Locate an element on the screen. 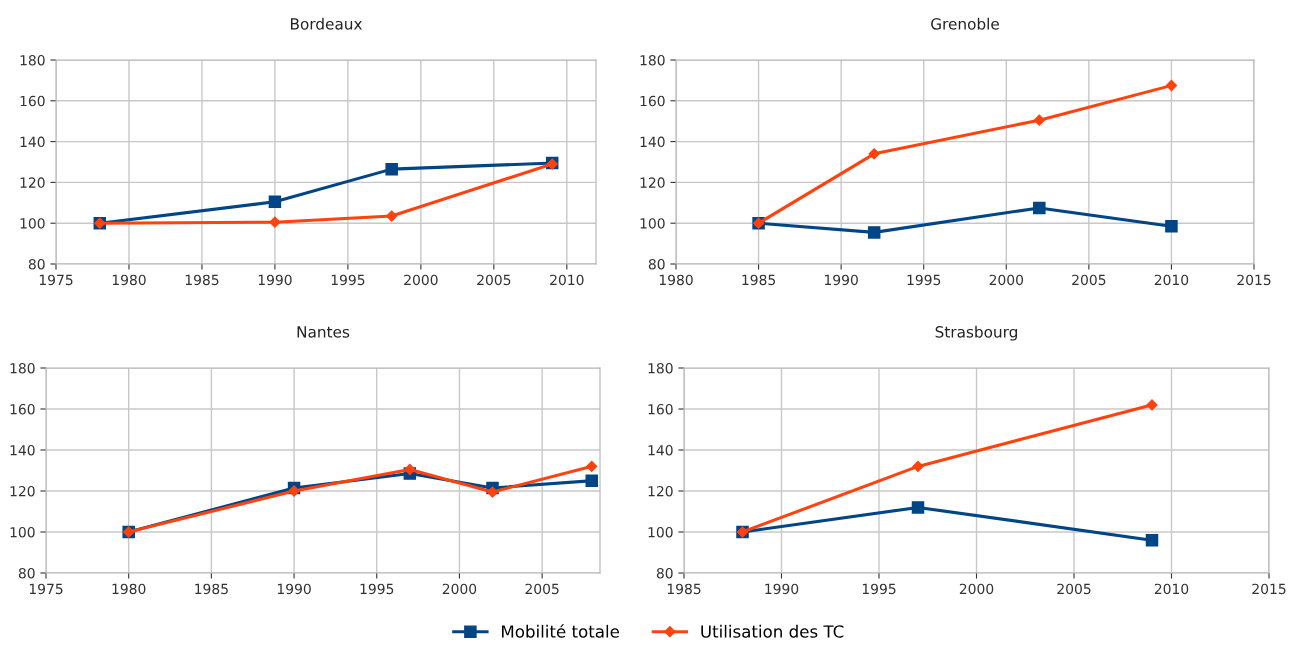 Image resolution: width=1298 pixels, height=656 pixels. chart-title: Grenoble is located at coordinates (965, 23).